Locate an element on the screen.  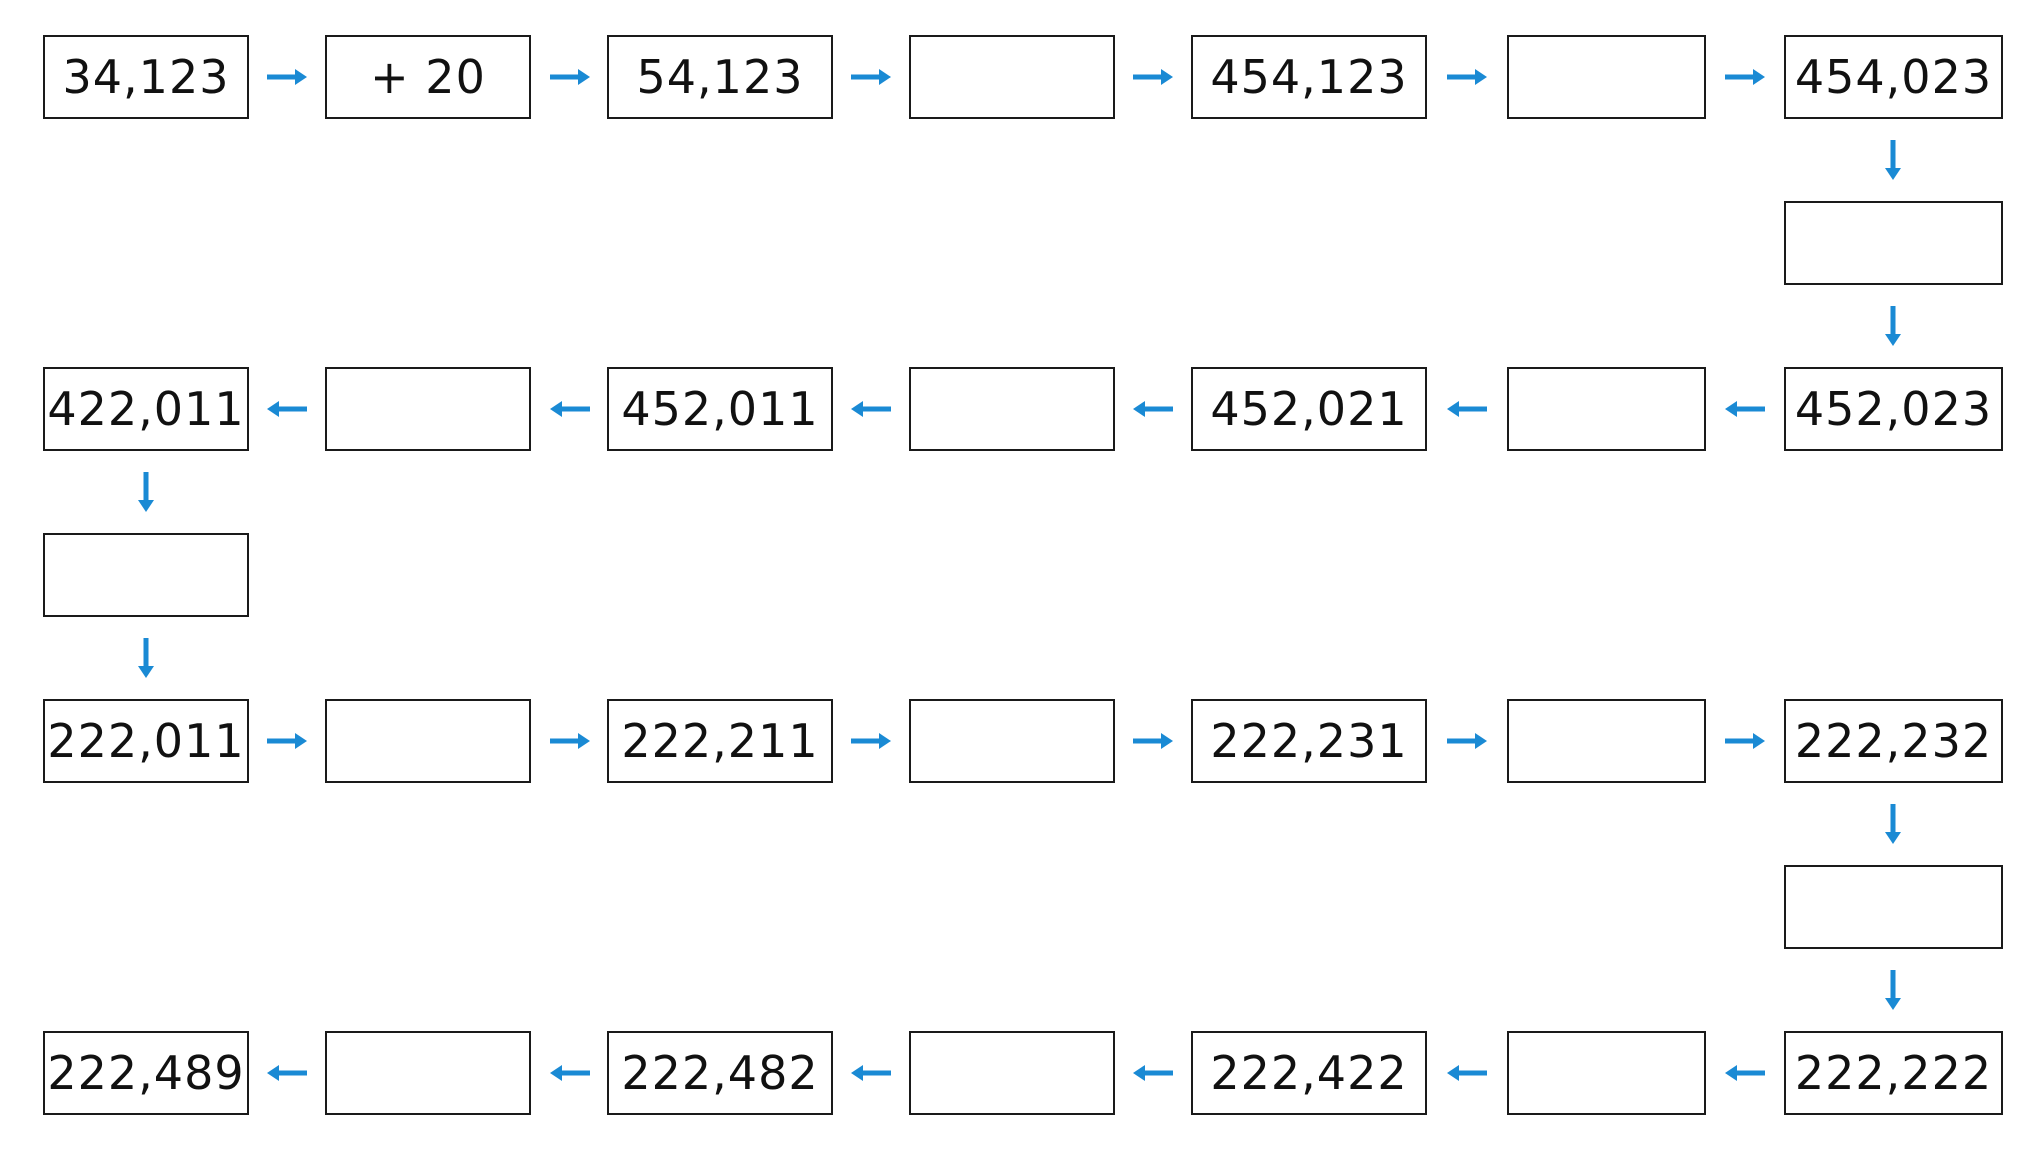
flow-box: 222,422 is located at coordinates (1309, 1073).